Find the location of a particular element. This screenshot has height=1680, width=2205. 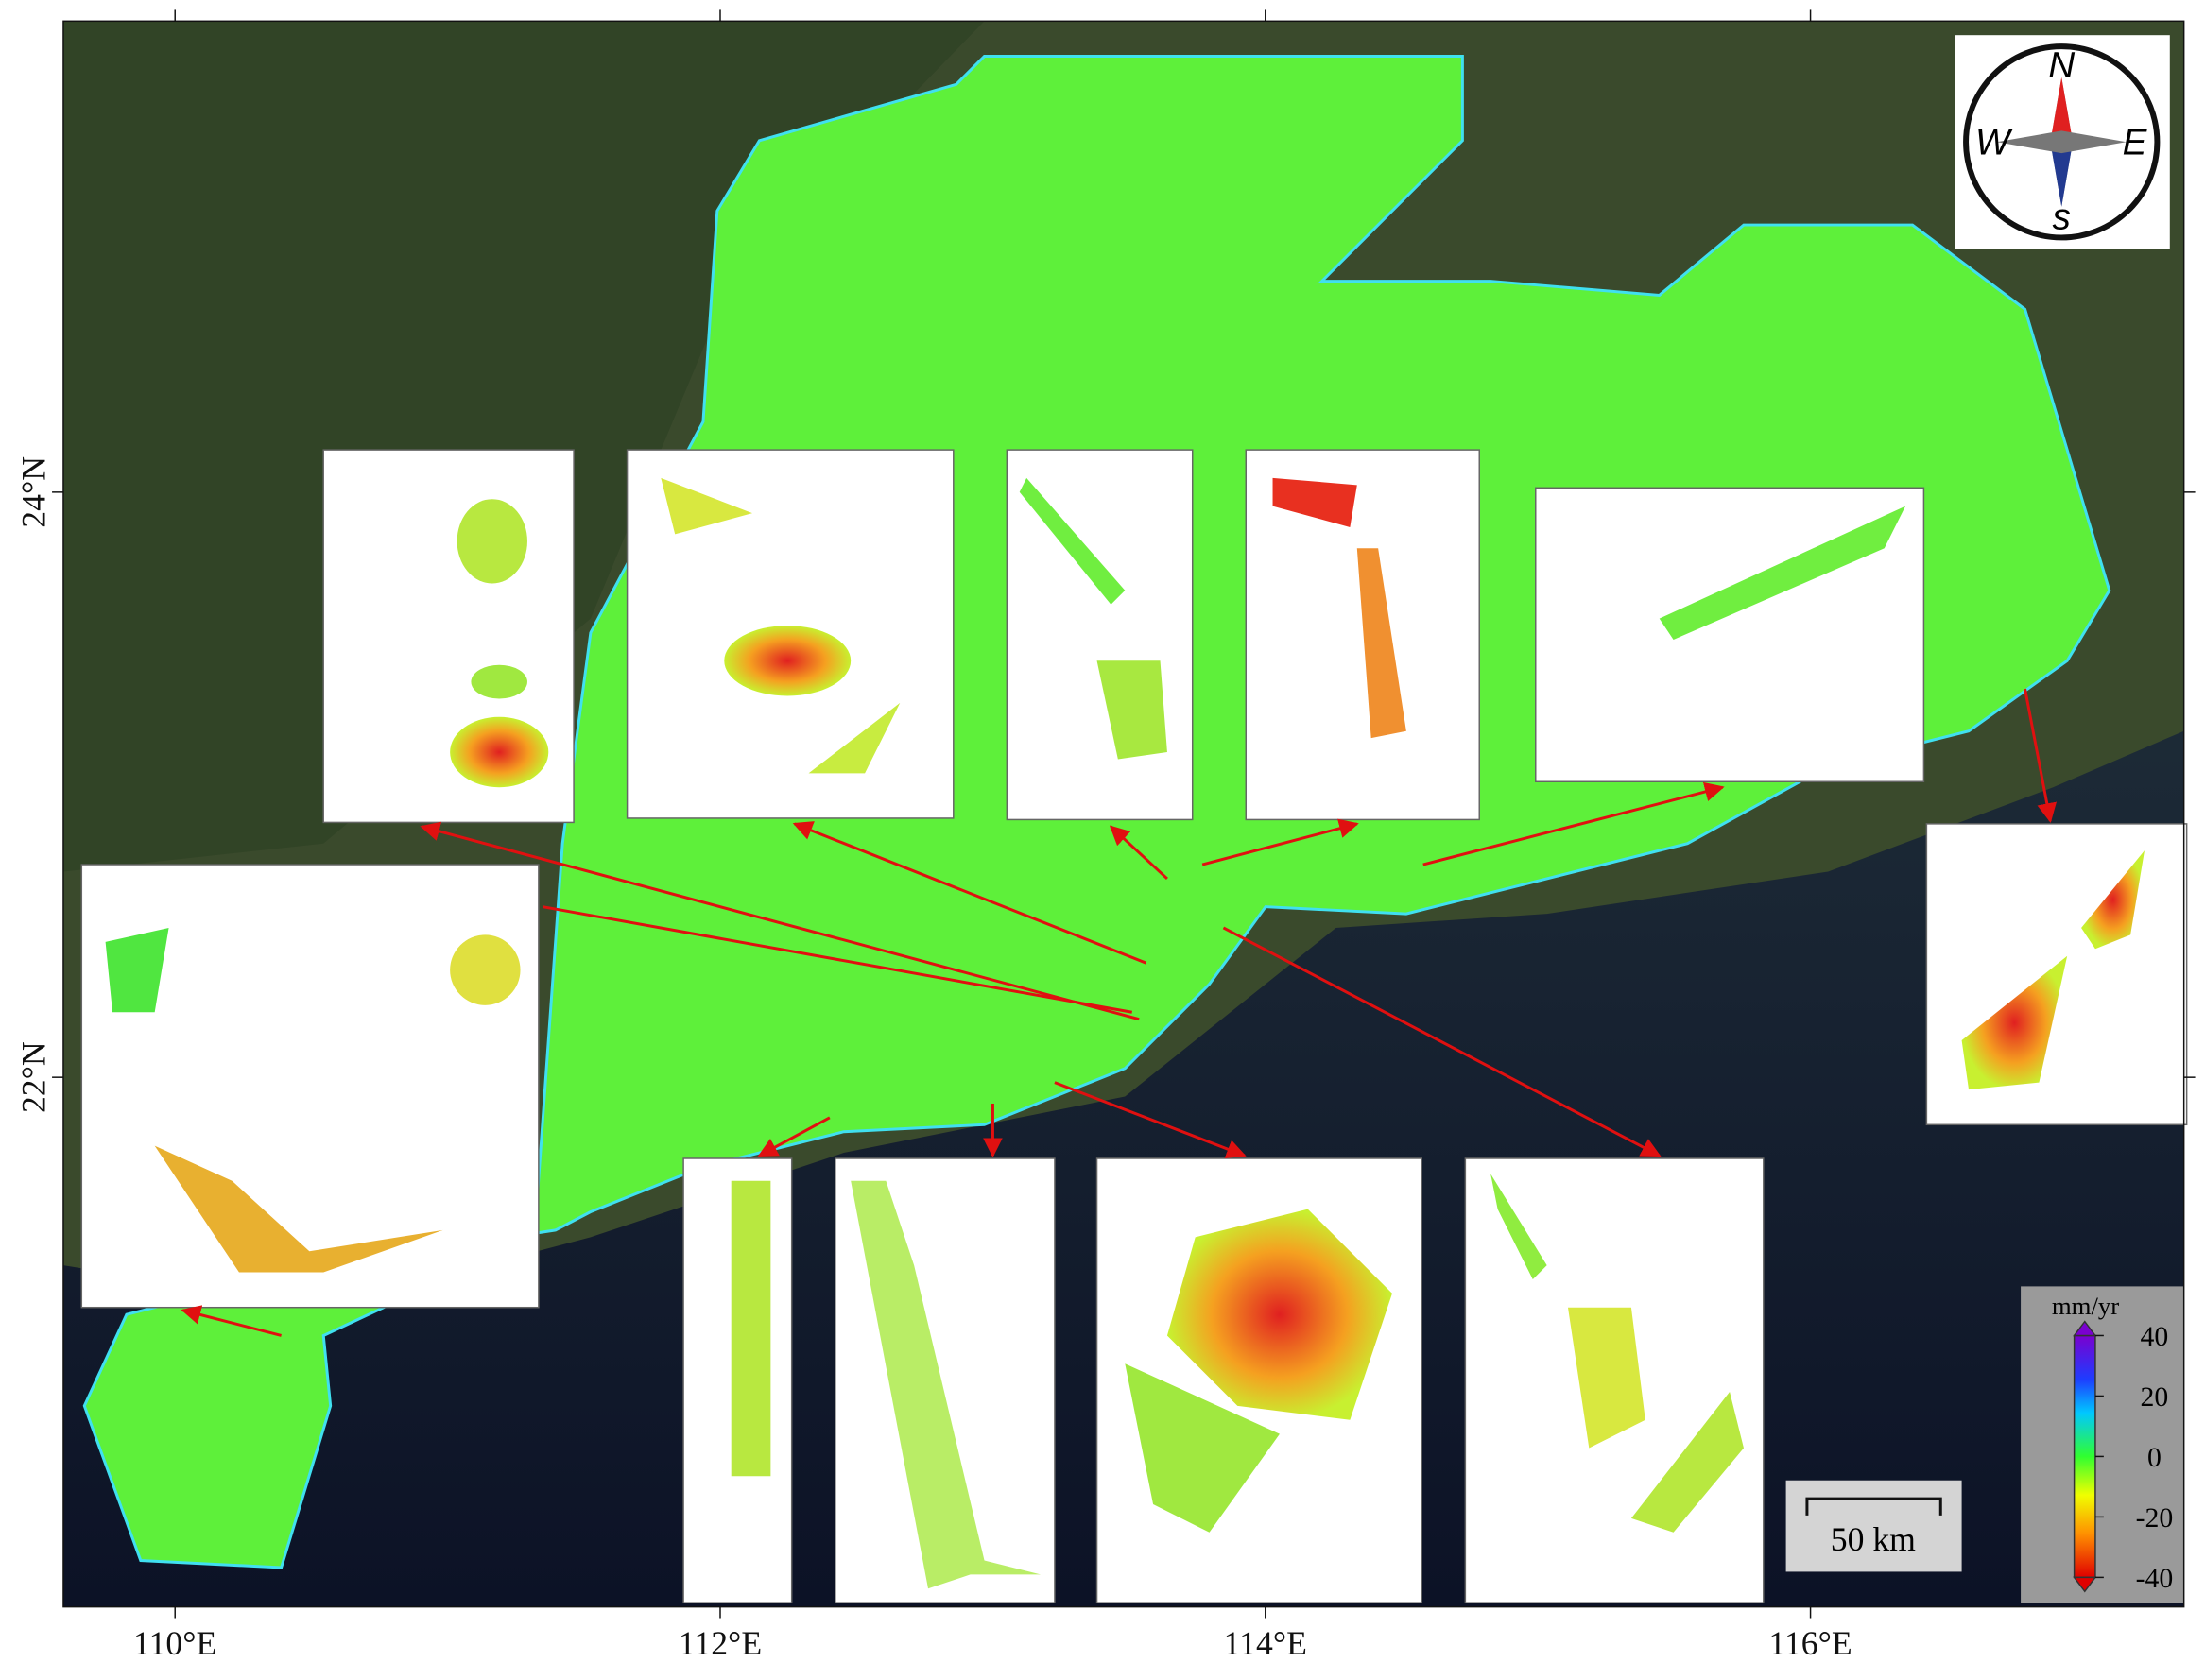

colorbar-panel is located at coordinates (2102, 1444).